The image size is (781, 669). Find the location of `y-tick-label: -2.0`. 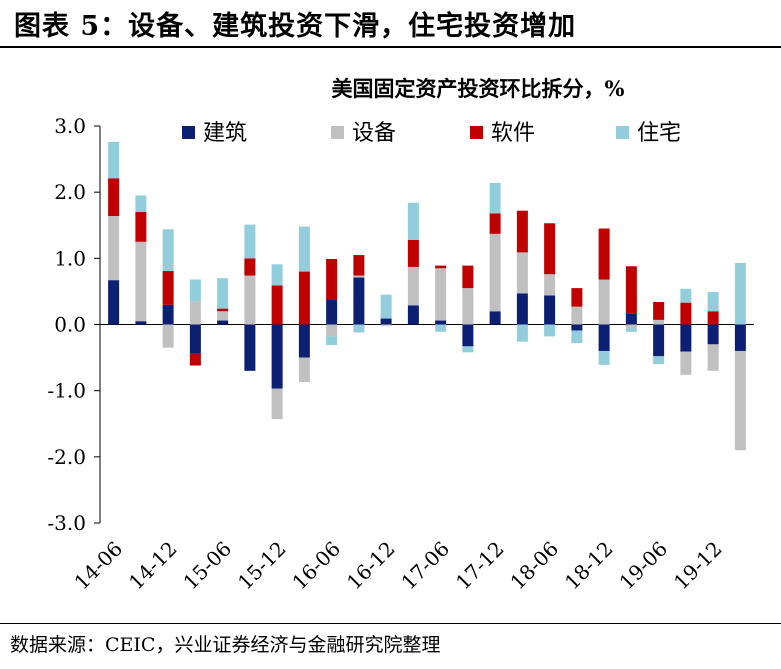

y-tick-label: -2.0 is located at coordinates (66, 457).